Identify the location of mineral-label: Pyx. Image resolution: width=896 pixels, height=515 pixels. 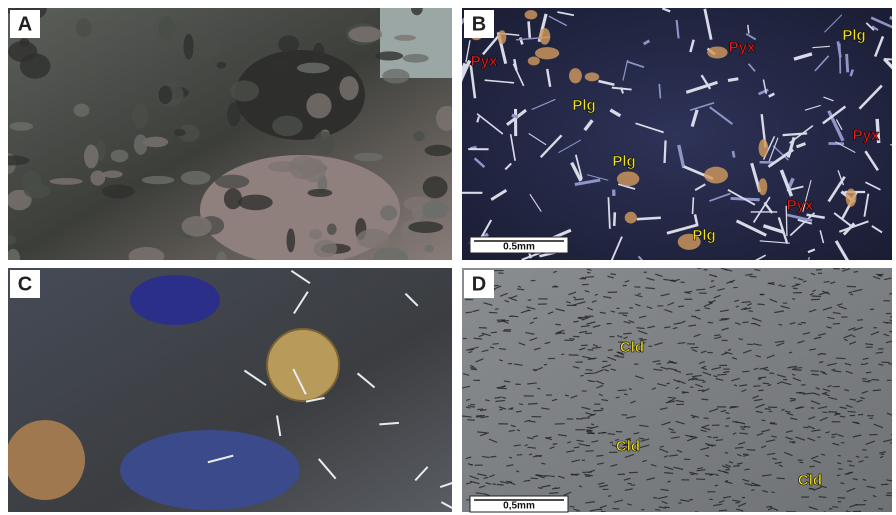
(484, 61).